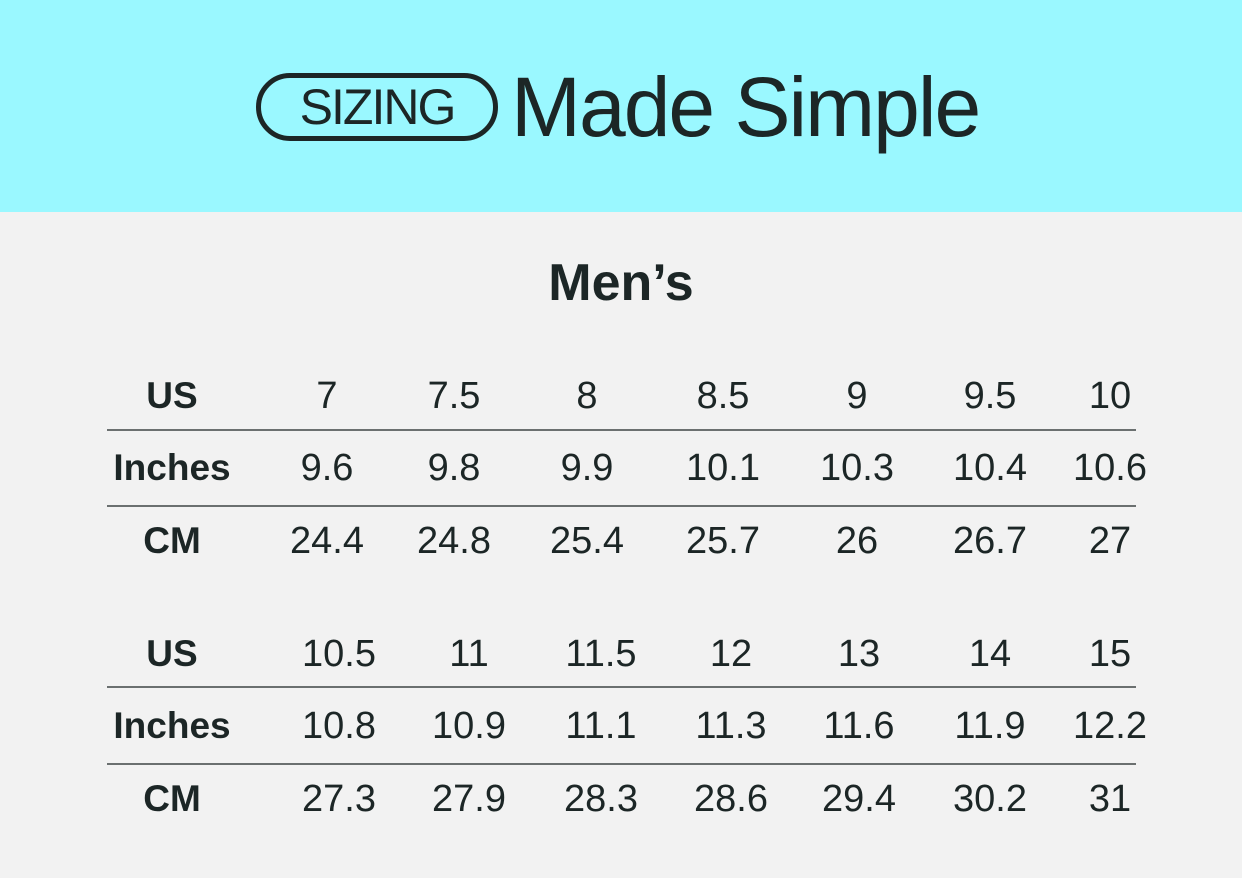  I want to click on table-cell: 9, so click(857, 396).